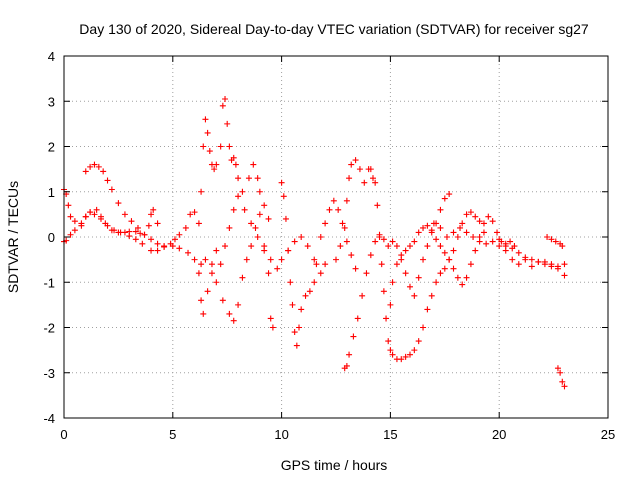  What do you see at coordinates (334, 465) in the screenshot?
I see `x-axis-label: GPS time / hours` at bounding box center [334, 465].